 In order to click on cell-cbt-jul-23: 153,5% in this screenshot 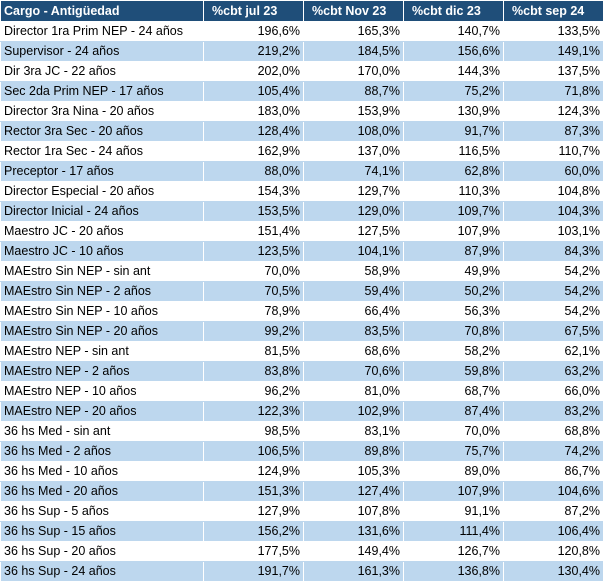, I will do `click(253, 211)`.